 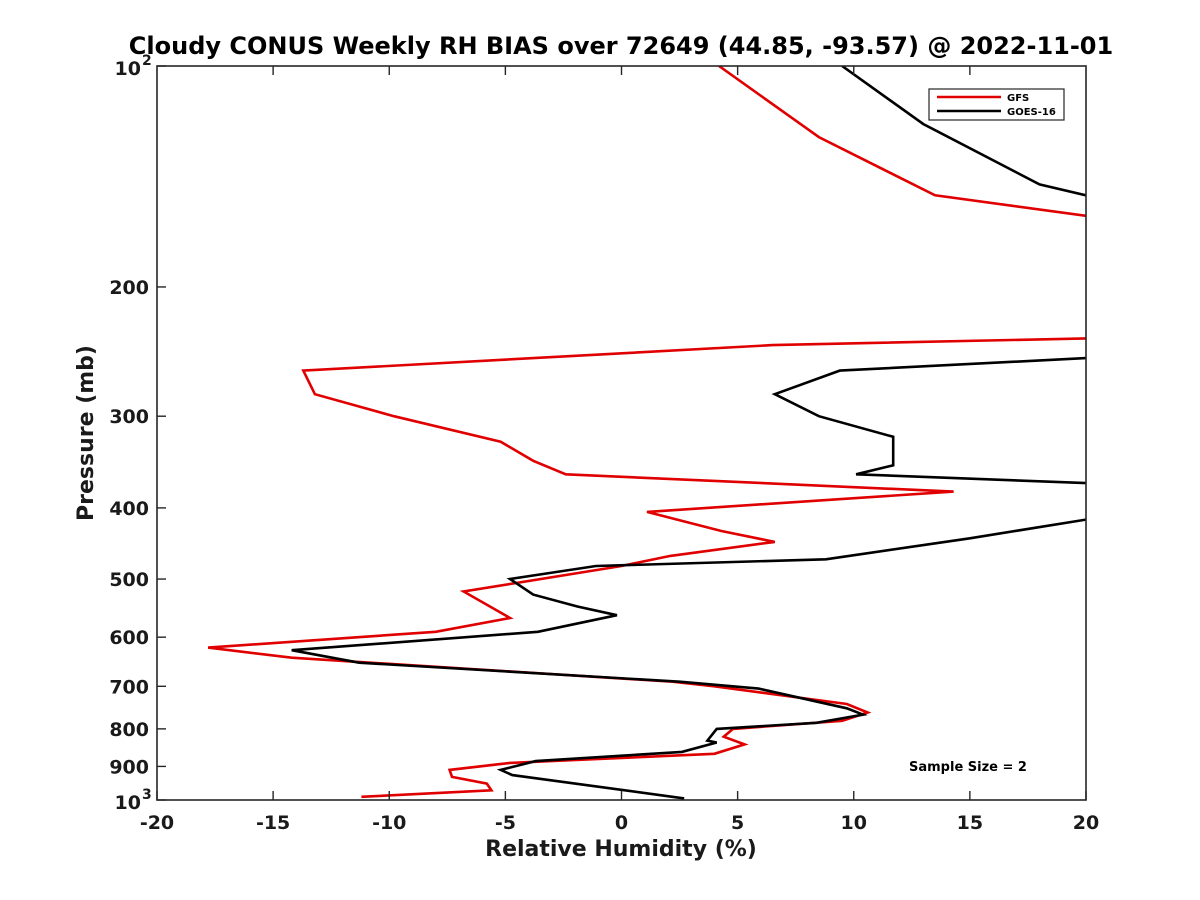 What do you see at coordinates (147, 795) in the screenshot?
I see `y-tick-exponent: 3` at bounding box center [147, 795].